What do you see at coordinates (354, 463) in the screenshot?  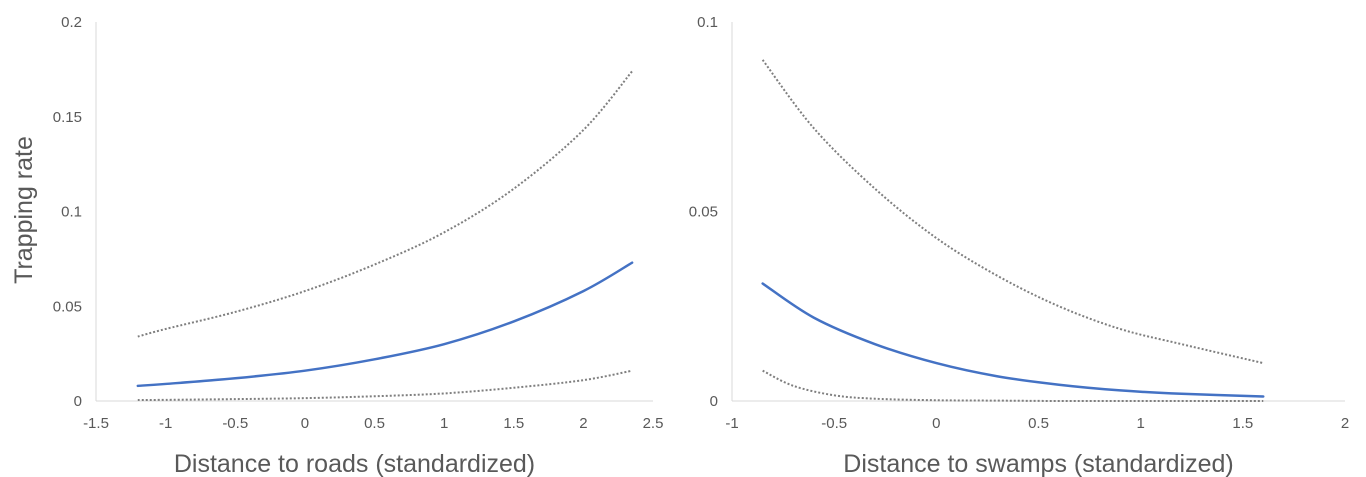 I see `x-axis-title: Distance to roads (standardized)` at bounding box center [354, 463].